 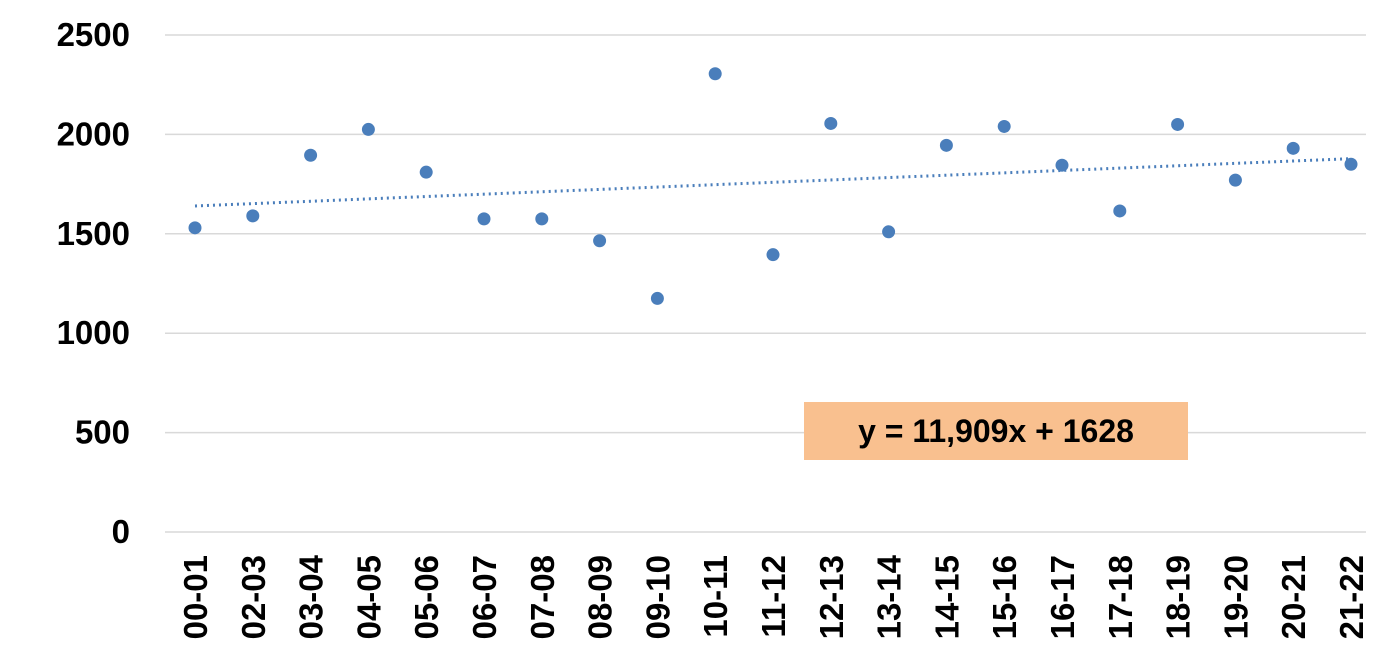 What do you see at coordinates (368, 597) in the screenshot?
I see `x-tick-label: 04-05` at bounding box center [368, 597].